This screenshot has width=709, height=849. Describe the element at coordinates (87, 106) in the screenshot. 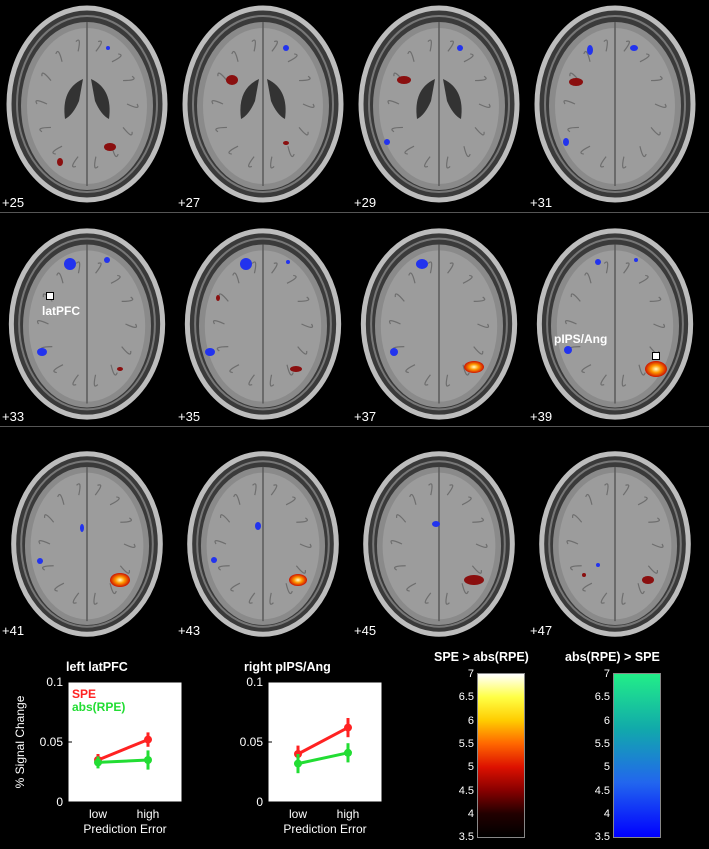

I see `brain-slice: +25` at that location.